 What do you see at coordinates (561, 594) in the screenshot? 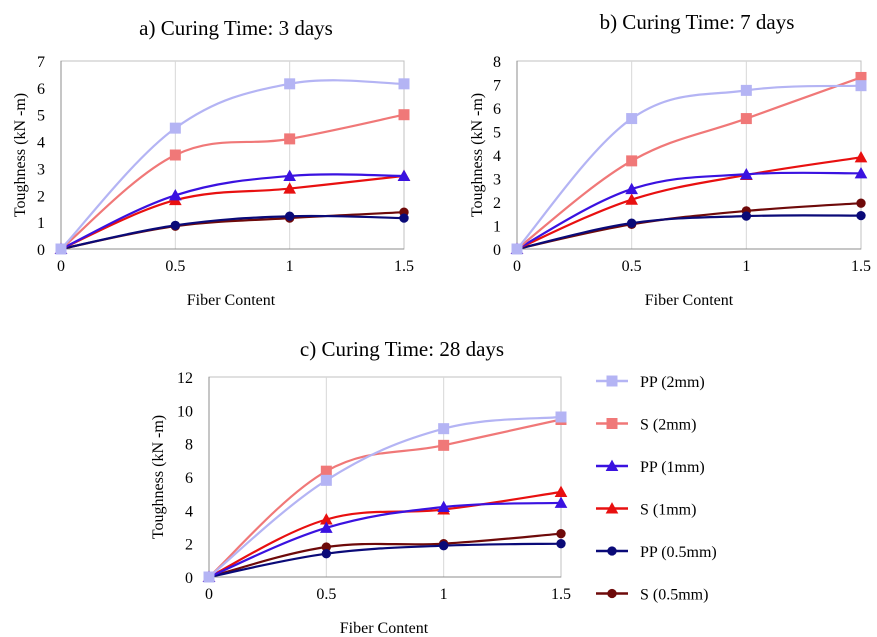
I see `x-tick-label-c: 1.5` at bounding box center [561, 594].